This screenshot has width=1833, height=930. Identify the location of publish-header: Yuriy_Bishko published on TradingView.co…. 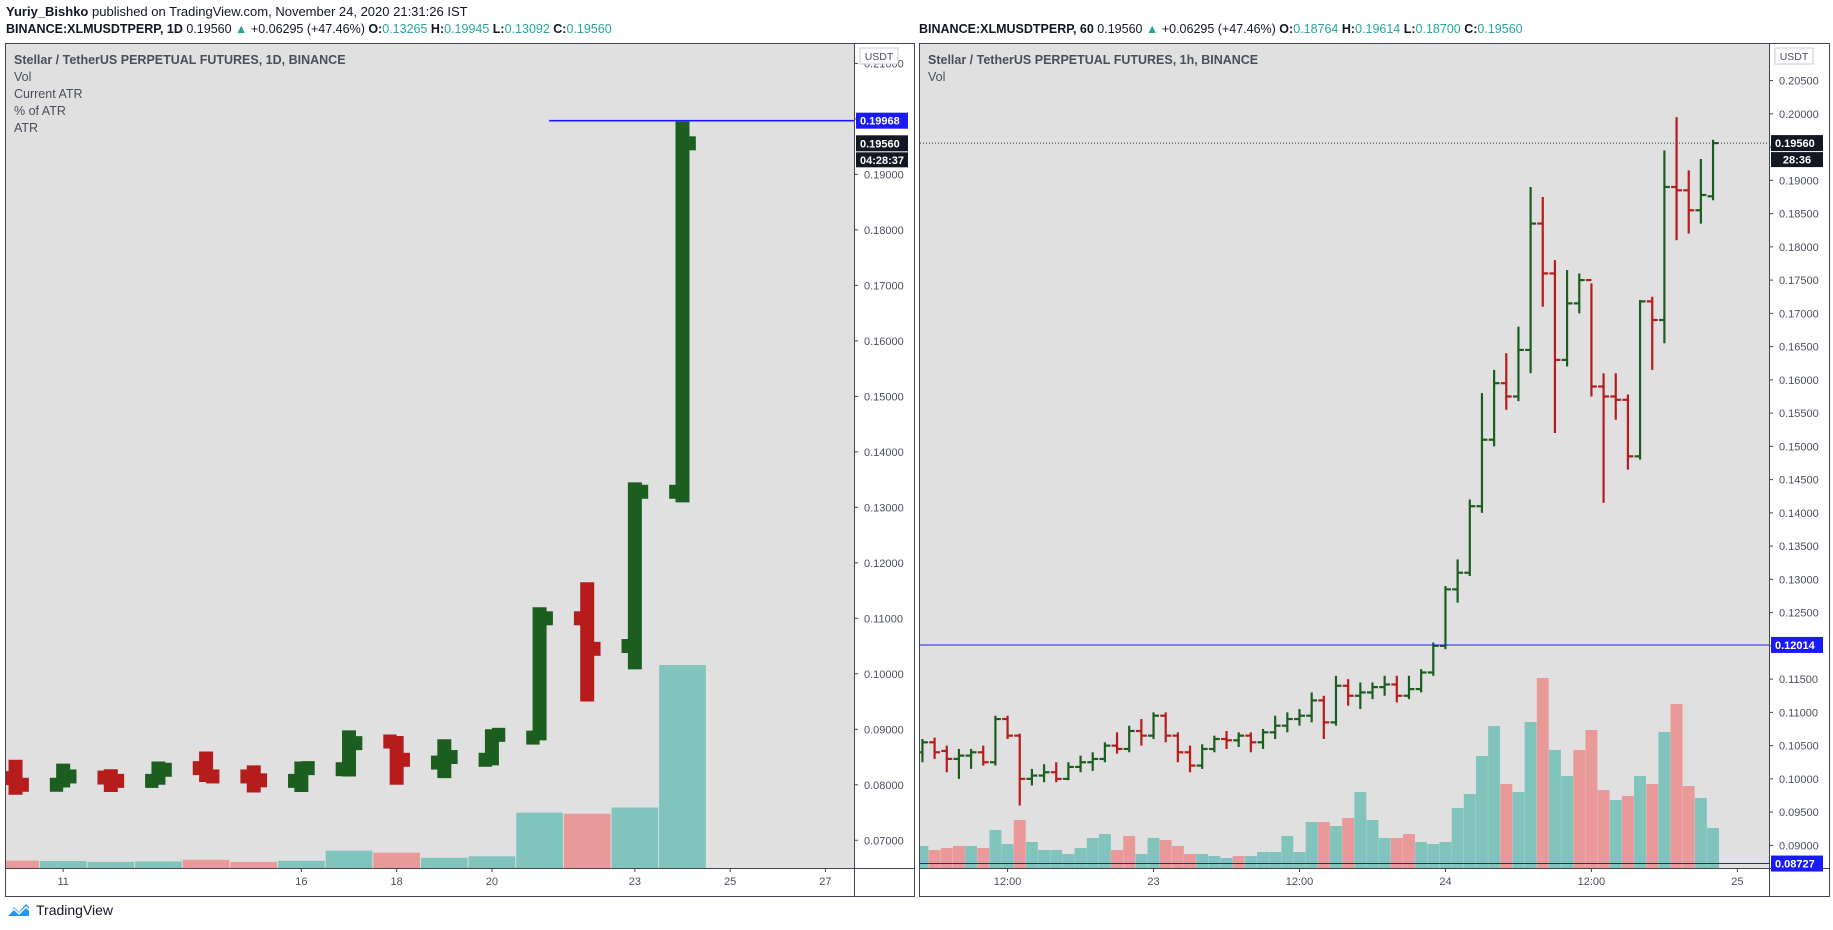
(237, 11).